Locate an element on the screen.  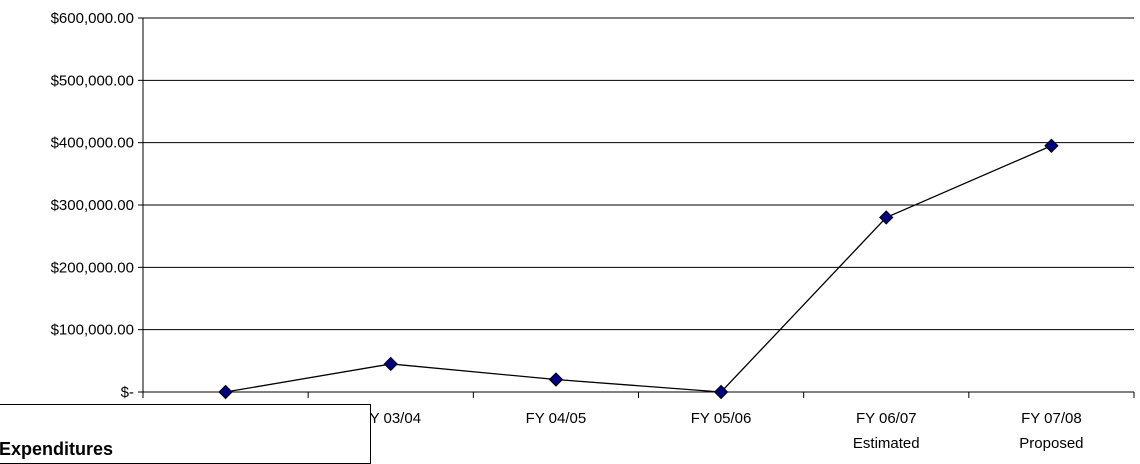
x-tick-label: FY 05/06 is located at coordinates (721, 418).